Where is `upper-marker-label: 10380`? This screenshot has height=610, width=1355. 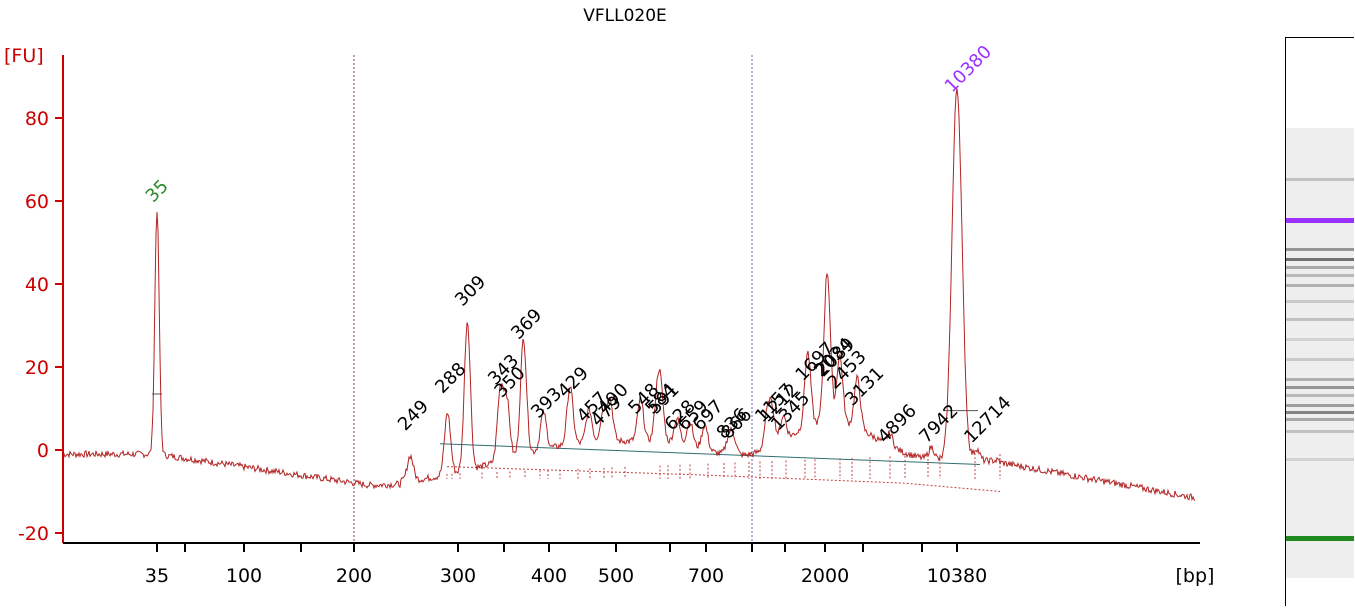 upper-marker-label: 10380 is located at coordinates (968, 68).